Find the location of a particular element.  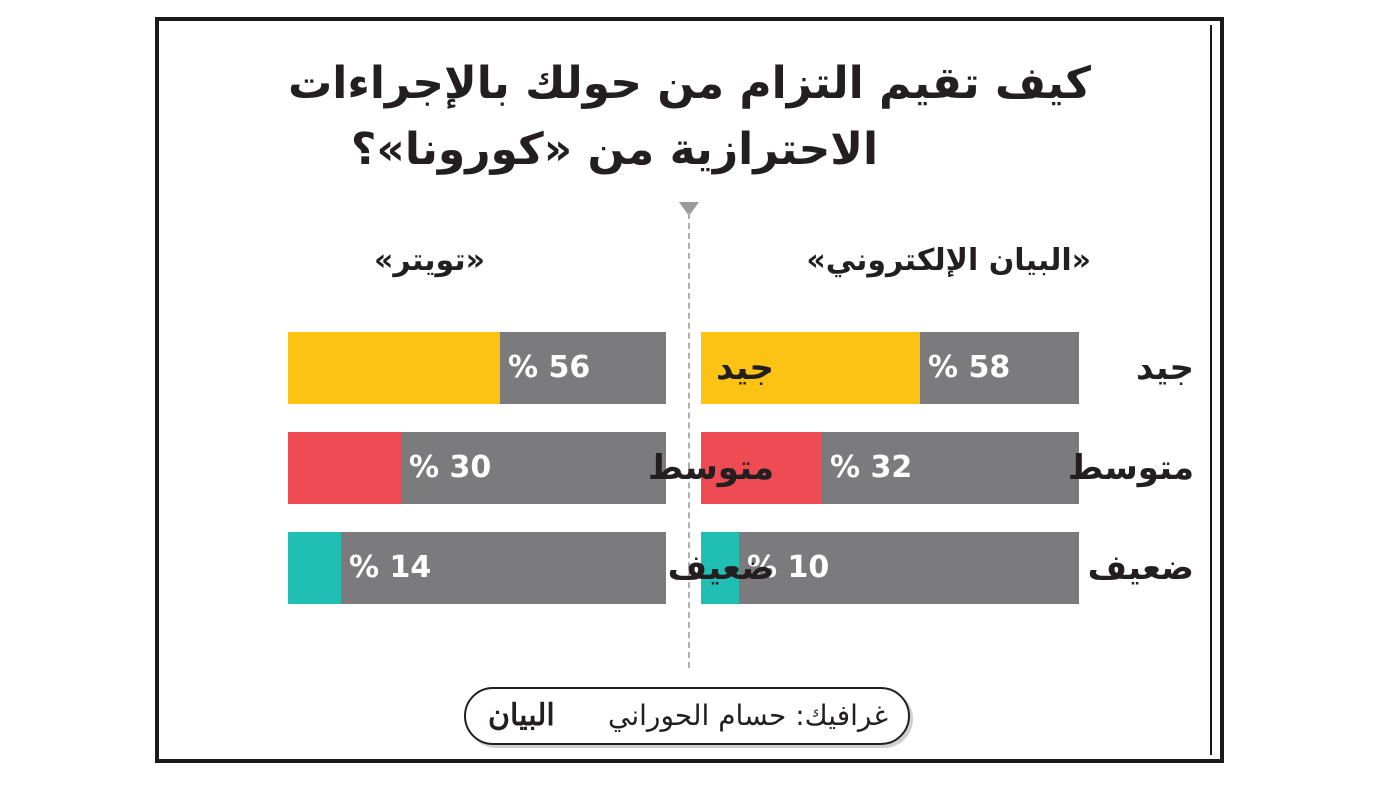

bar-value-label: % 30 is located at coordinates (450, 467).